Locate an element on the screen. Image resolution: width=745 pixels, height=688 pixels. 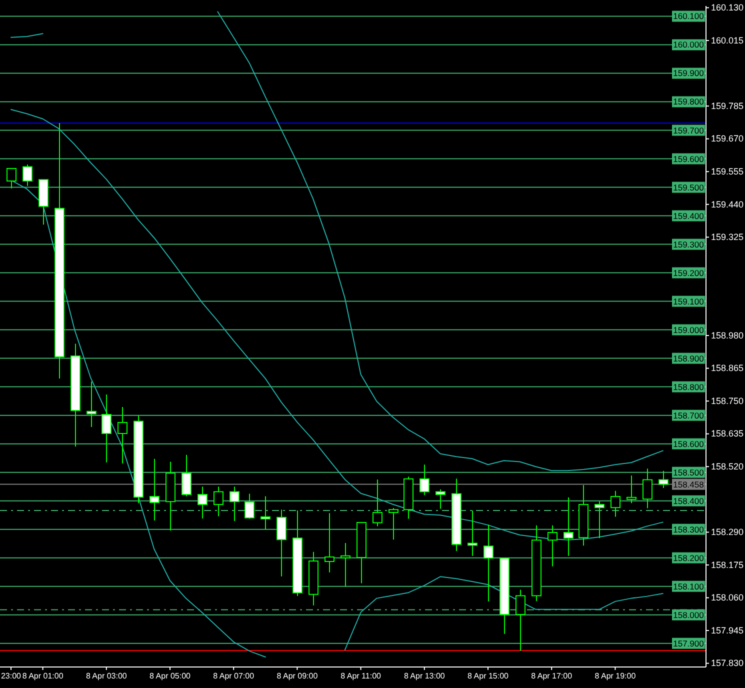
ref-line-label: 159.300 is located at coordinates (688, 244).